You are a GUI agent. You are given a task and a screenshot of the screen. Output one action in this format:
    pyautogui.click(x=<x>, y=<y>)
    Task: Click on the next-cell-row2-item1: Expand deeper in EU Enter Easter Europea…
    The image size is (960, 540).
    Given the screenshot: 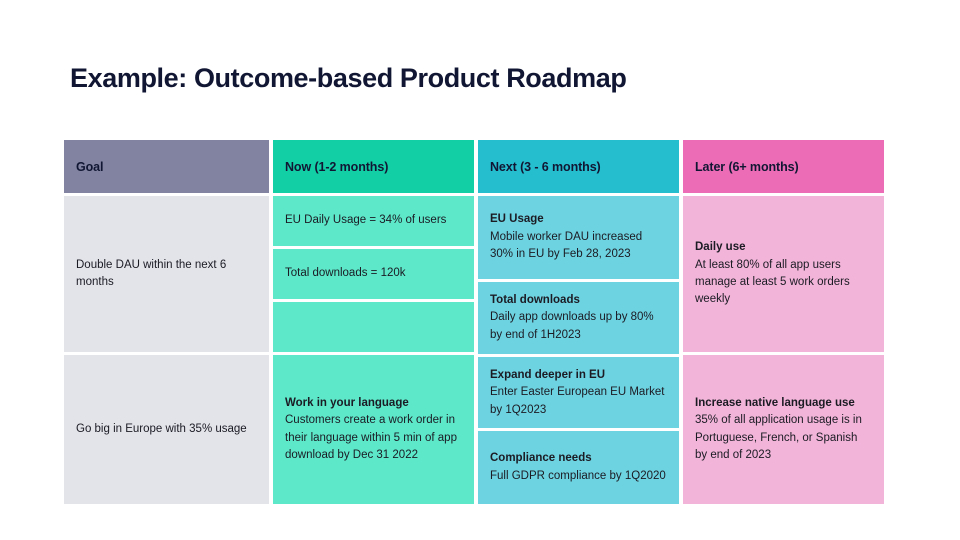 What is the action you would take?
    pyautogui.click(x=578, y=393)
    